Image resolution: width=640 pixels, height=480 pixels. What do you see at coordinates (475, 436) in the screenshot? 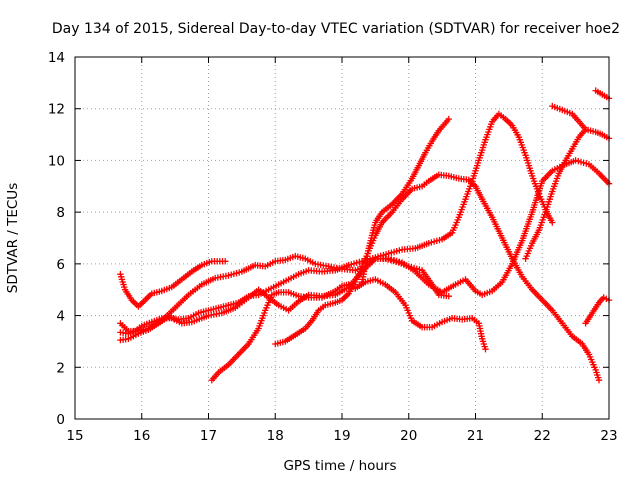
I see `x-tick-label: 21` at bounding box center [475, 436].